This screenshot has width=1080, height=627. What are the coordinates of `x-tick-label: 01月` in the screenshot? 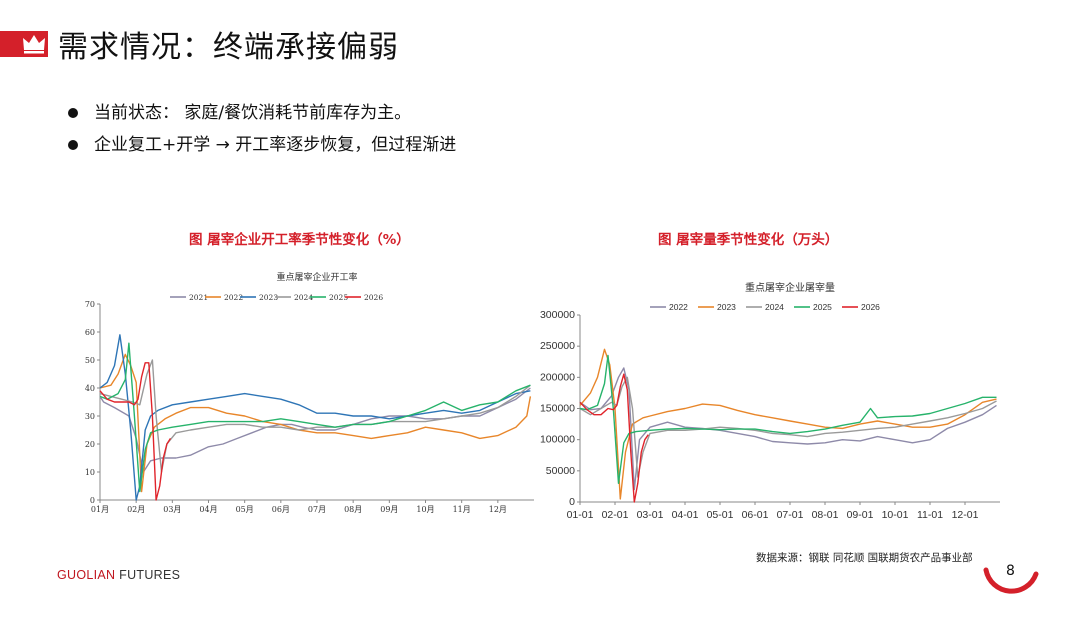 It's located at (100, 509).